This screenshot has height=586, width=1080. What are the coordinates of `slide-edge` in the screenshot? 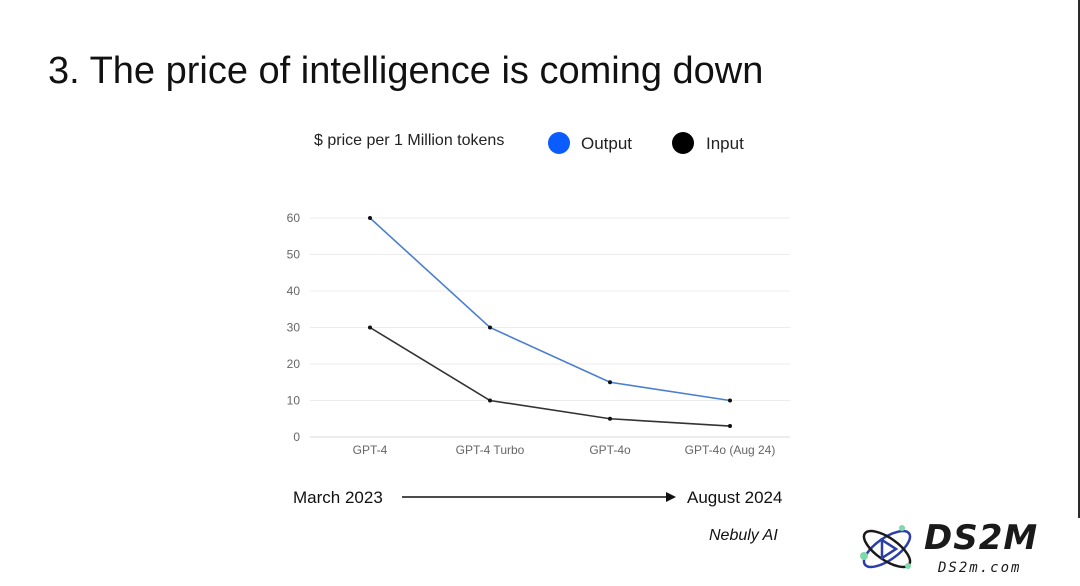 It's located at (1079, 259).